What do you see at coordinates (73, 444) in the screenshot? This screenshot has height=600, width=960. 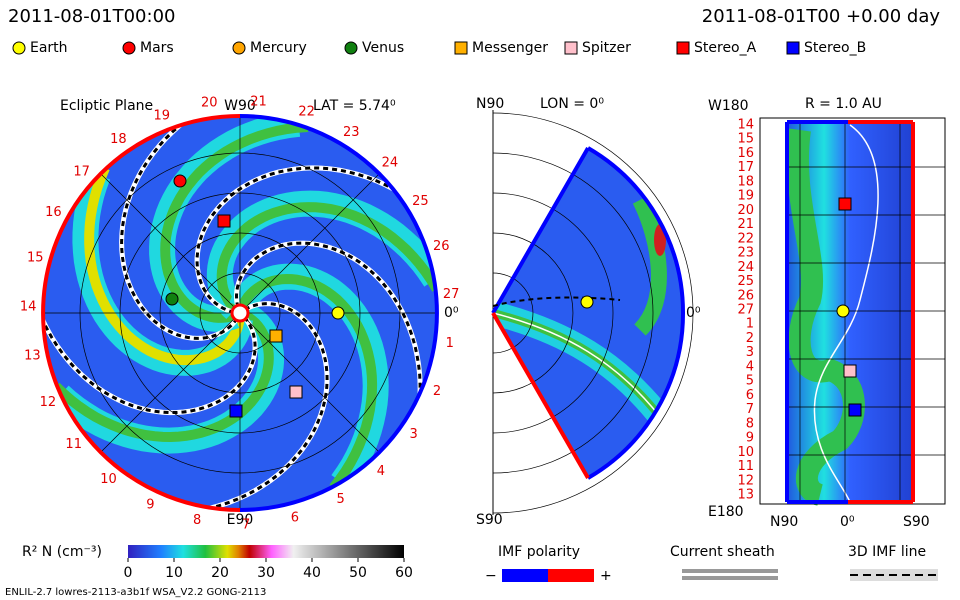 I see `rim-label: 11` at bounding box center [73, 444].